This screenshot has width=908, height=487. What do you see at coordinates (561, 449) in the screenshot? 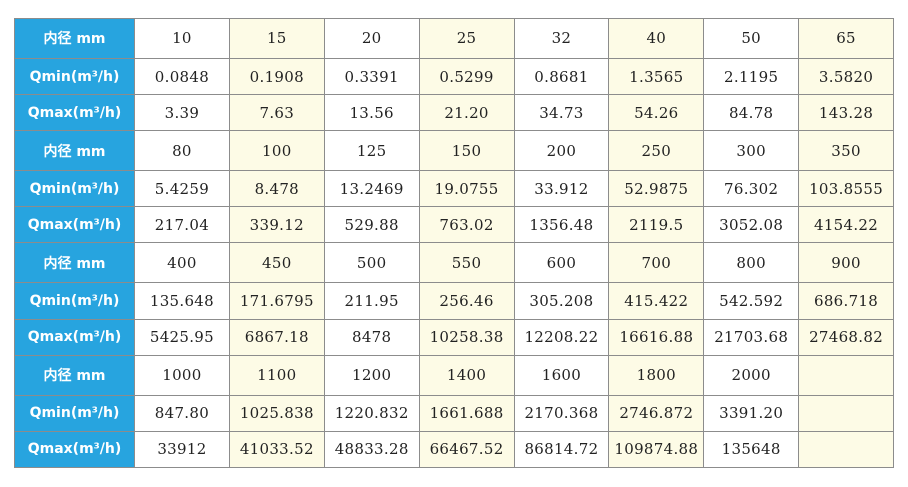
I see `value-cell: 86814.72` at bounding box center [561, 449].